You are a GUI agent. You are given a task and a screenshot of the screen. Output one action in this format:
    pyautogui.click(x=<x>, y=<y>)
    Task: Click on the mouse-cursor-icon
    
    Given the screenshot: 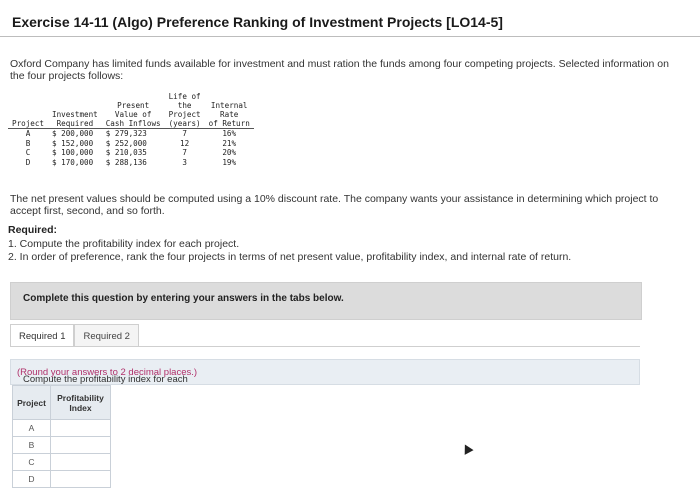 What is the action you would take?
    pyautogui.click(x=467, y=448)
    